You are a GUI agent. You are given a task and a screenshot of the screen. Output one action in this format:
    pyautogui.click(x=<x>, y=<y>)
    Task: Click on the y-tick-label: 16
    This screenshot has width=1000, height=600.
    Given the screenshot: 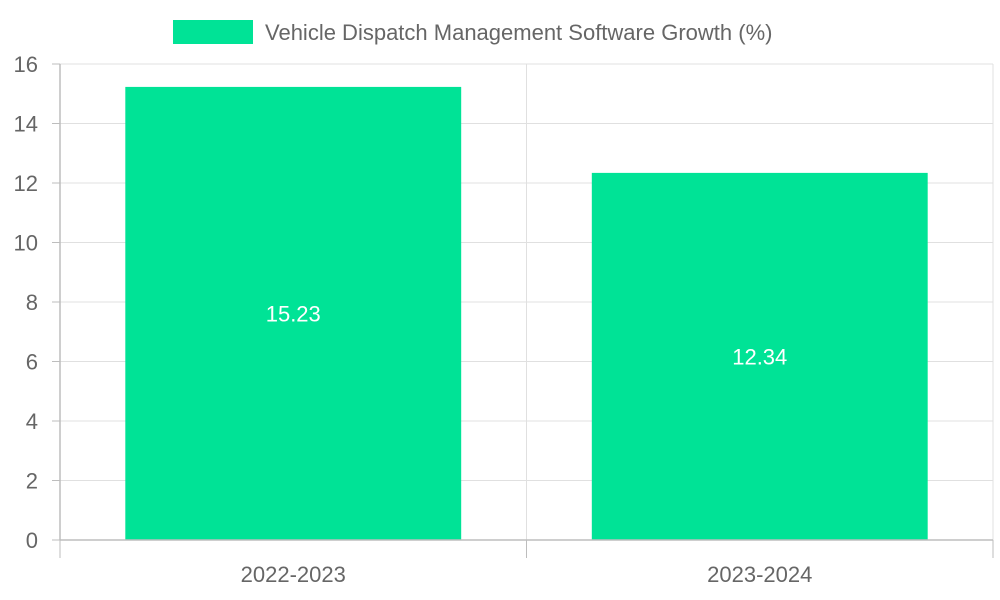 What is the action you would take?
    pyautogui.click(x=26, y=64)
    